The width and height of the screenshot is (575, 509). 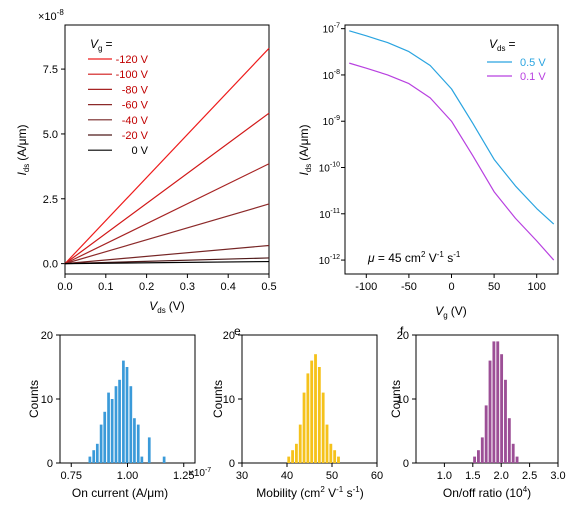 What do you see at coordinates (71, 476) in the screenshot?
I see `x-tick-label: 0.75` at bounding box center [71, 476].